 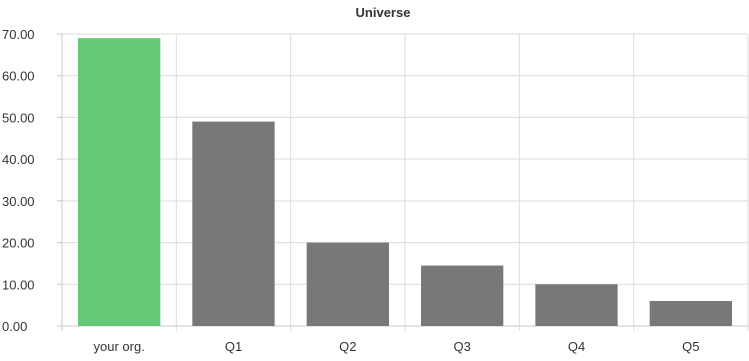 What do you see at coordinates (18, 159) in the screenshot?
I see `y-tick-label: 40.00` at bounding box center [18, 159].